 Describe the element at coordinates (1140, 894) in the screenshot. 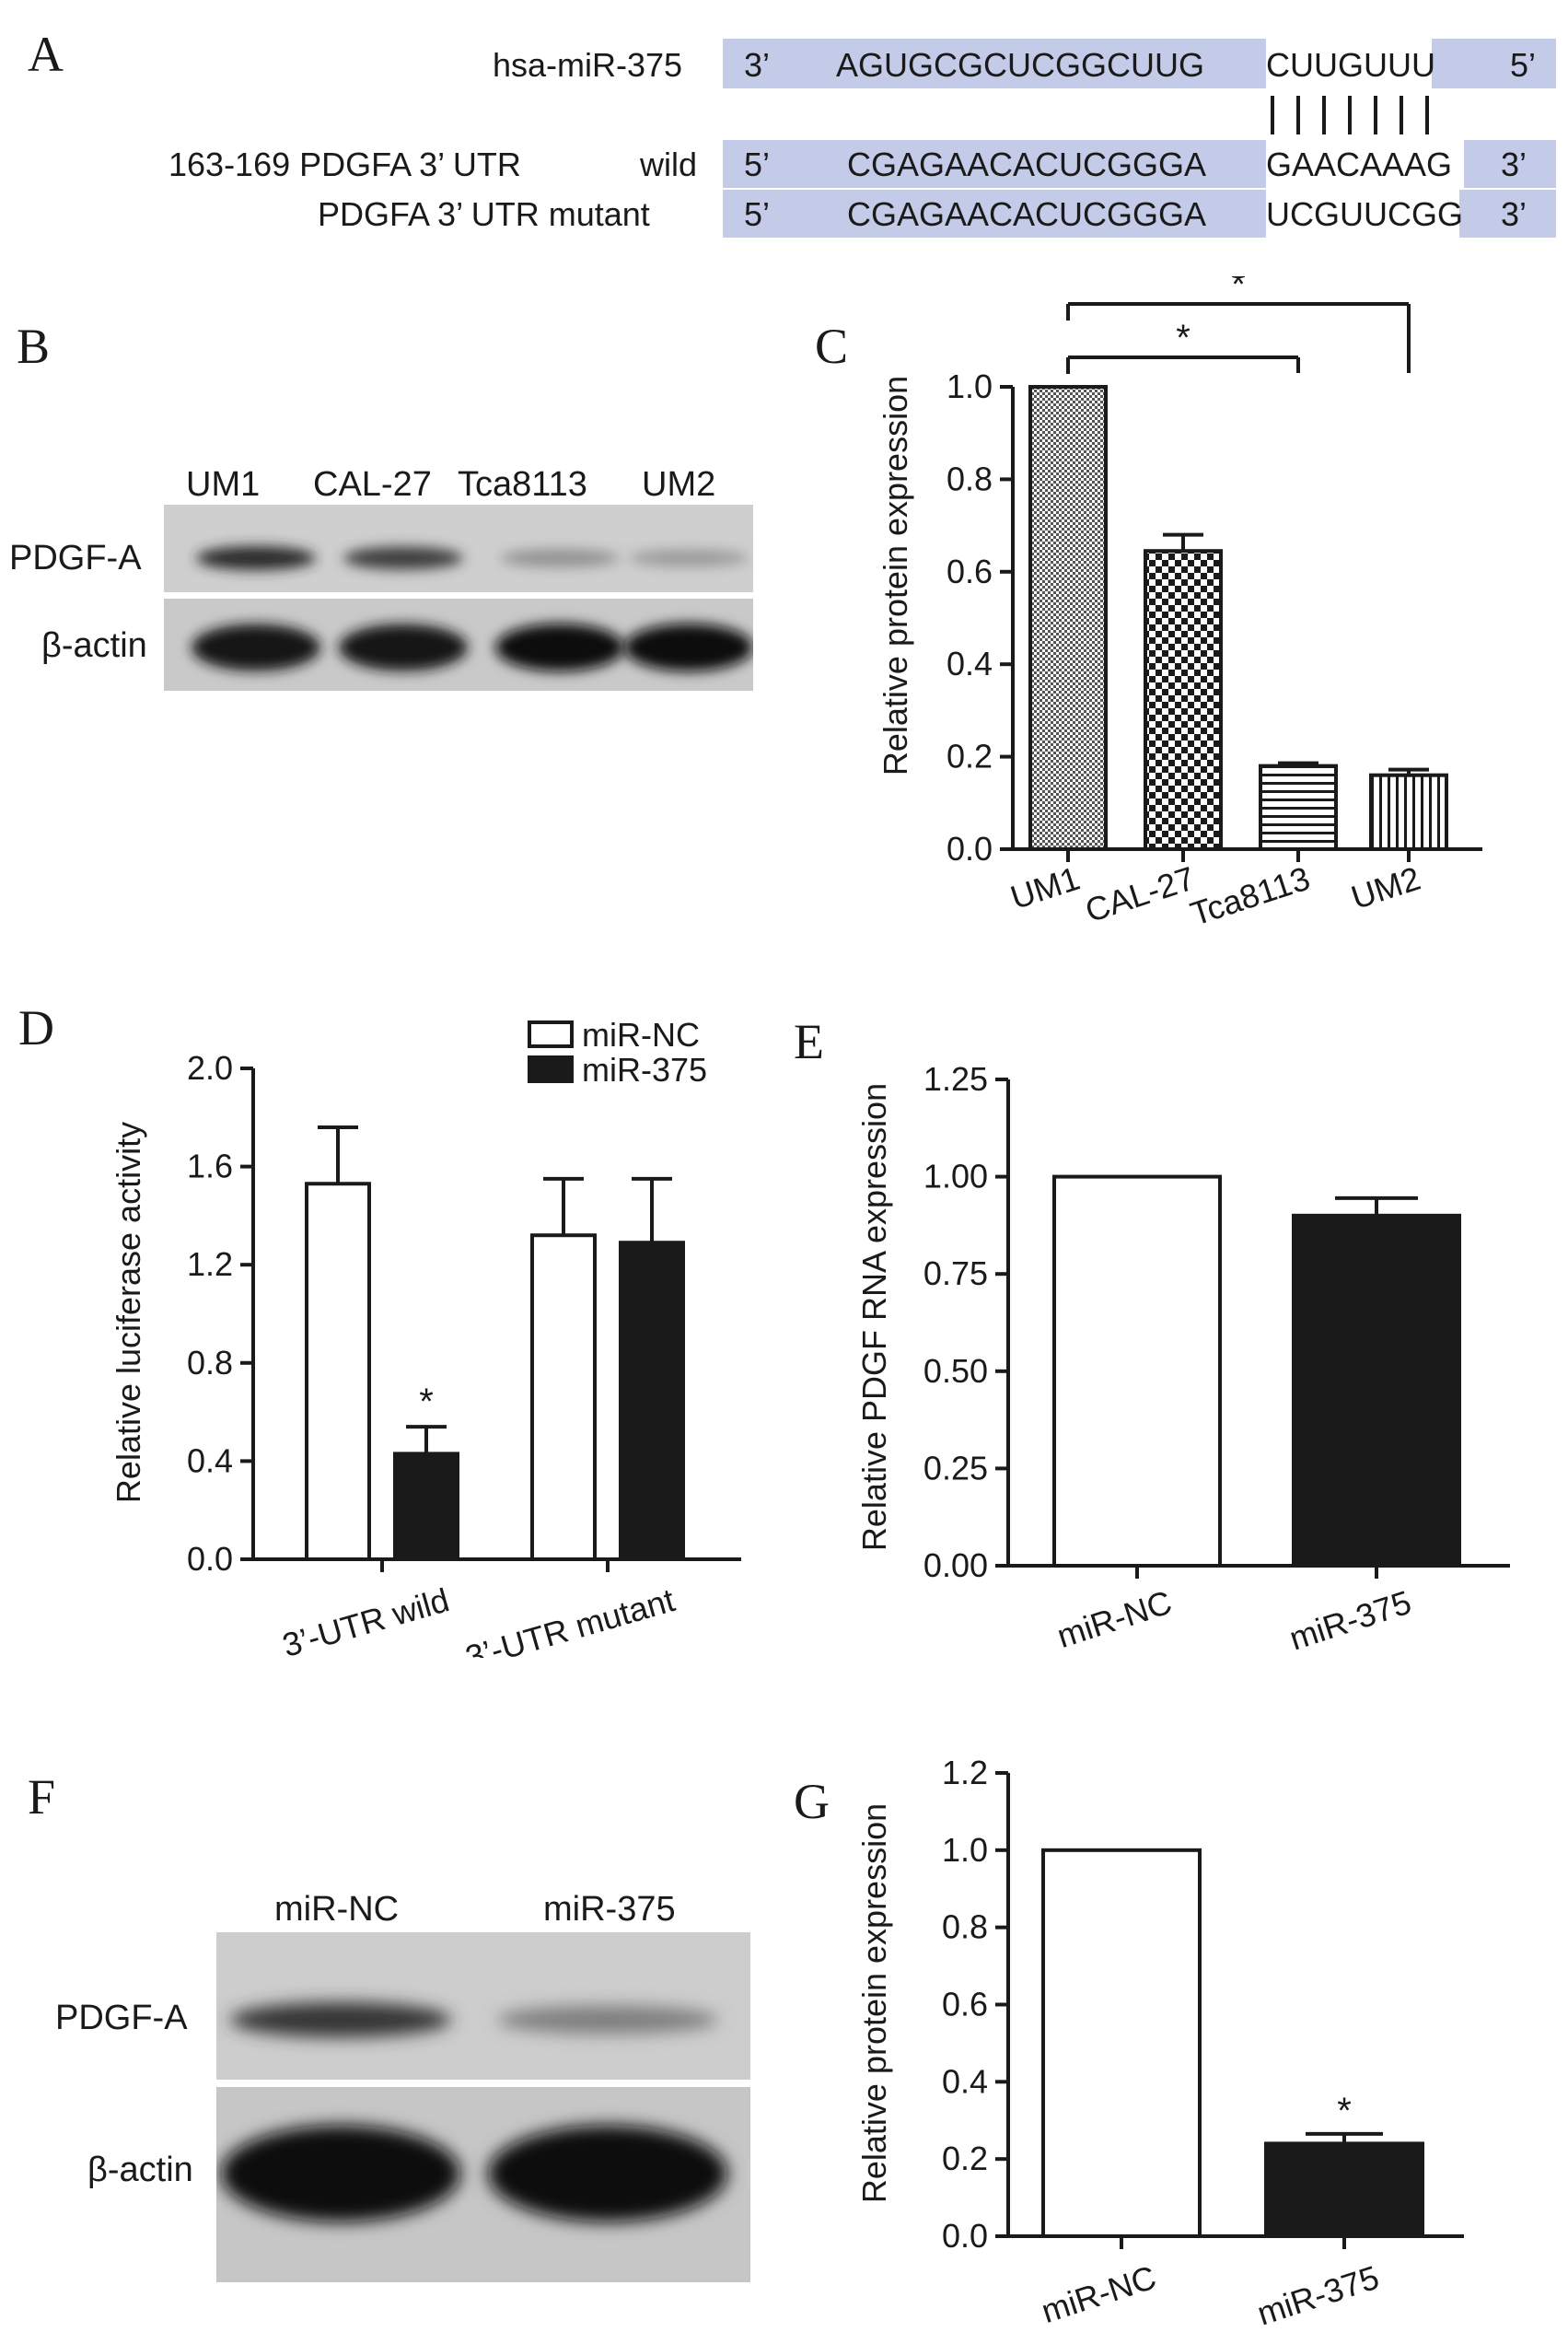

I see `chart-c-xtick-label-cal-27: CAL-27` at that location.